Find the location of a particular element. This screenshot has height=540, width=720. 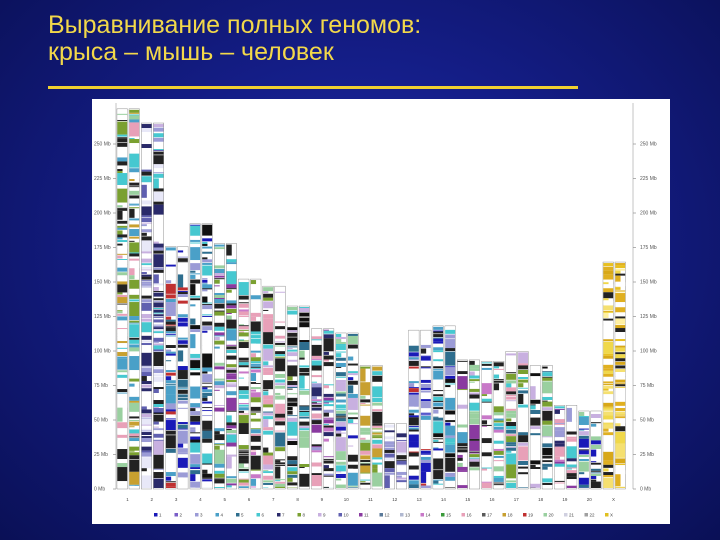

right-axis-tick-label: 250 Mb is located at coordinates (648, 145).